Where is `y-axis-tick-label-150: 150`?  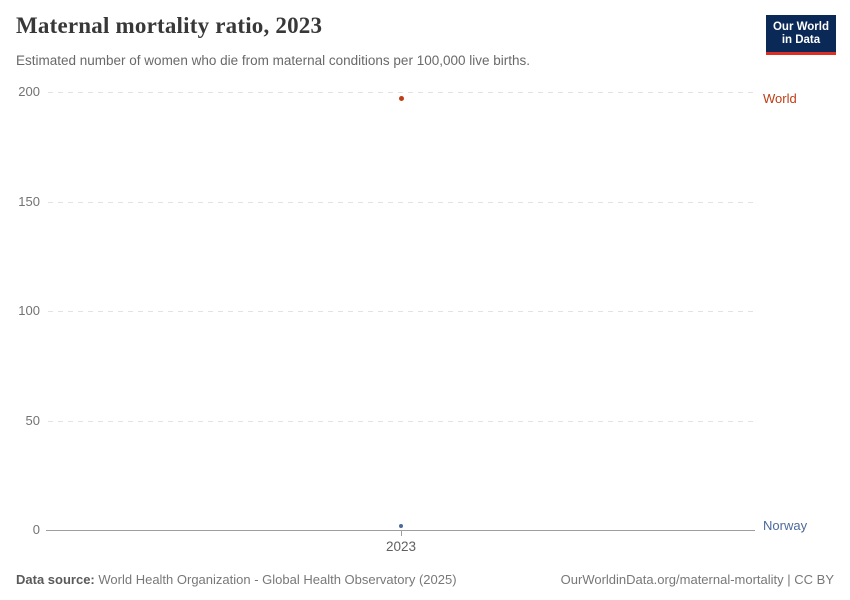
y-axis-tick-label-150: 150 is located at coordinates (29, 201).